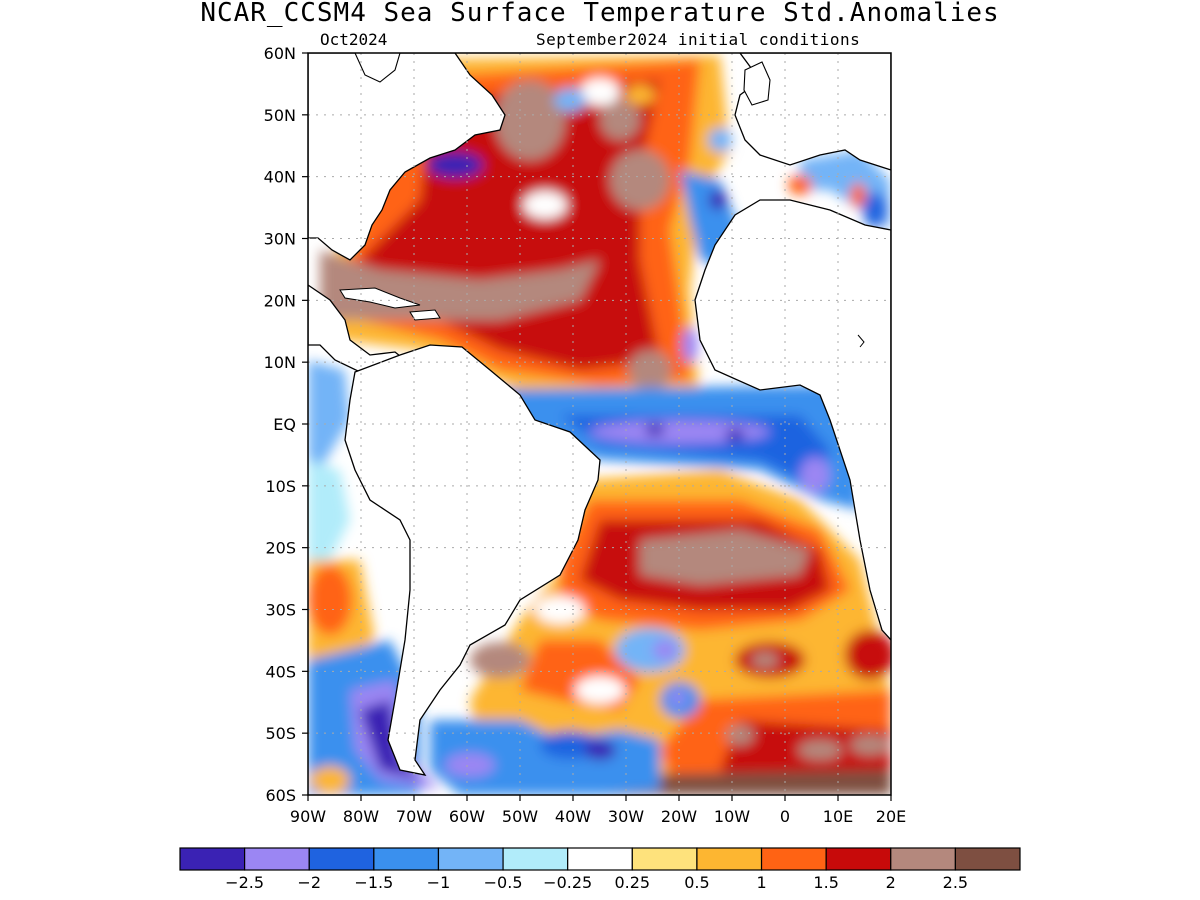  Describe the element at coordinates (891, 882) in the screenshot. I see `colorbar-label: 2` at that location.